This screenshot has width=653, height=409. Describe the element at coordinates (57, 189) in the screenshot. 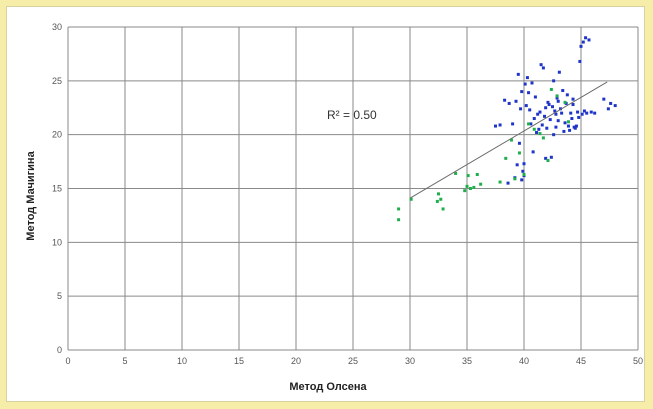

I see `y-tick-label: 15` at that location.